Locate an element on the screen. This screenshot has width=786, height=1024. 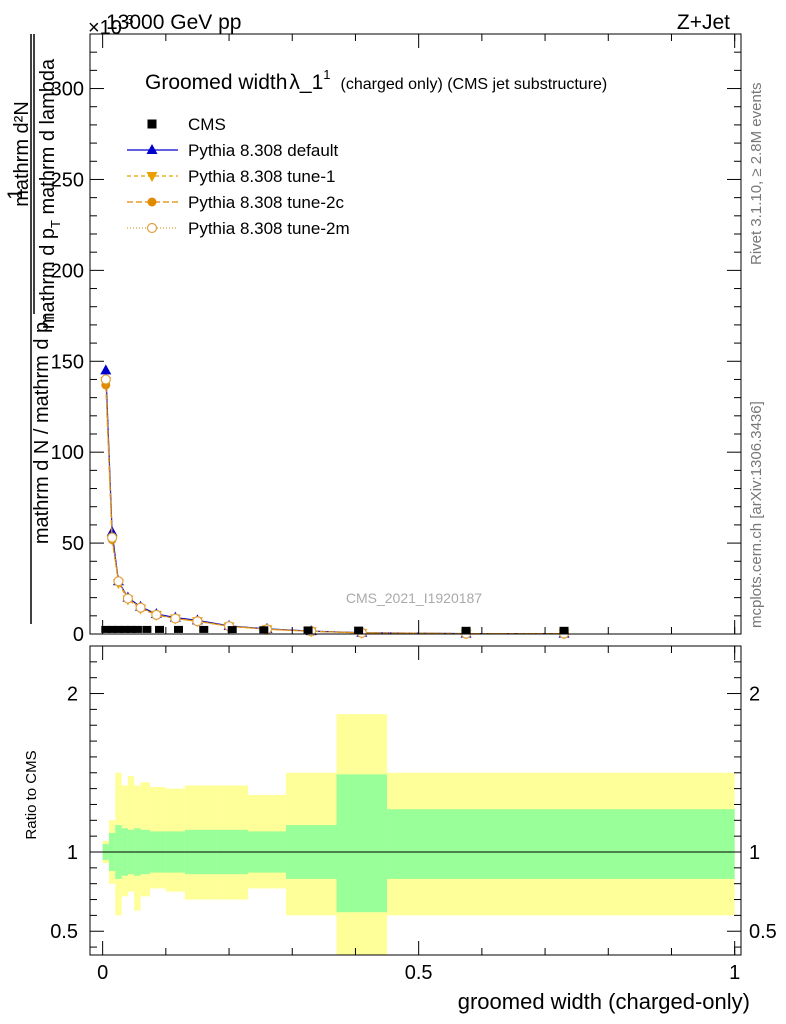
watermark: CMS_2021_I1920187 is located at coordinates (414, 598).